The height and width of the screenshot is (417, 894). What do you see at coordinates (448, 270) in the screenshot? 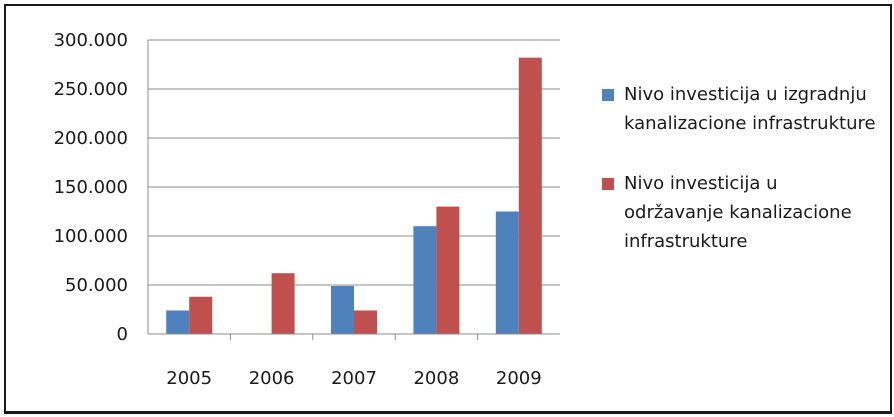
I see `bar-odrzavanje-2008` at bounding box center [448, 270].